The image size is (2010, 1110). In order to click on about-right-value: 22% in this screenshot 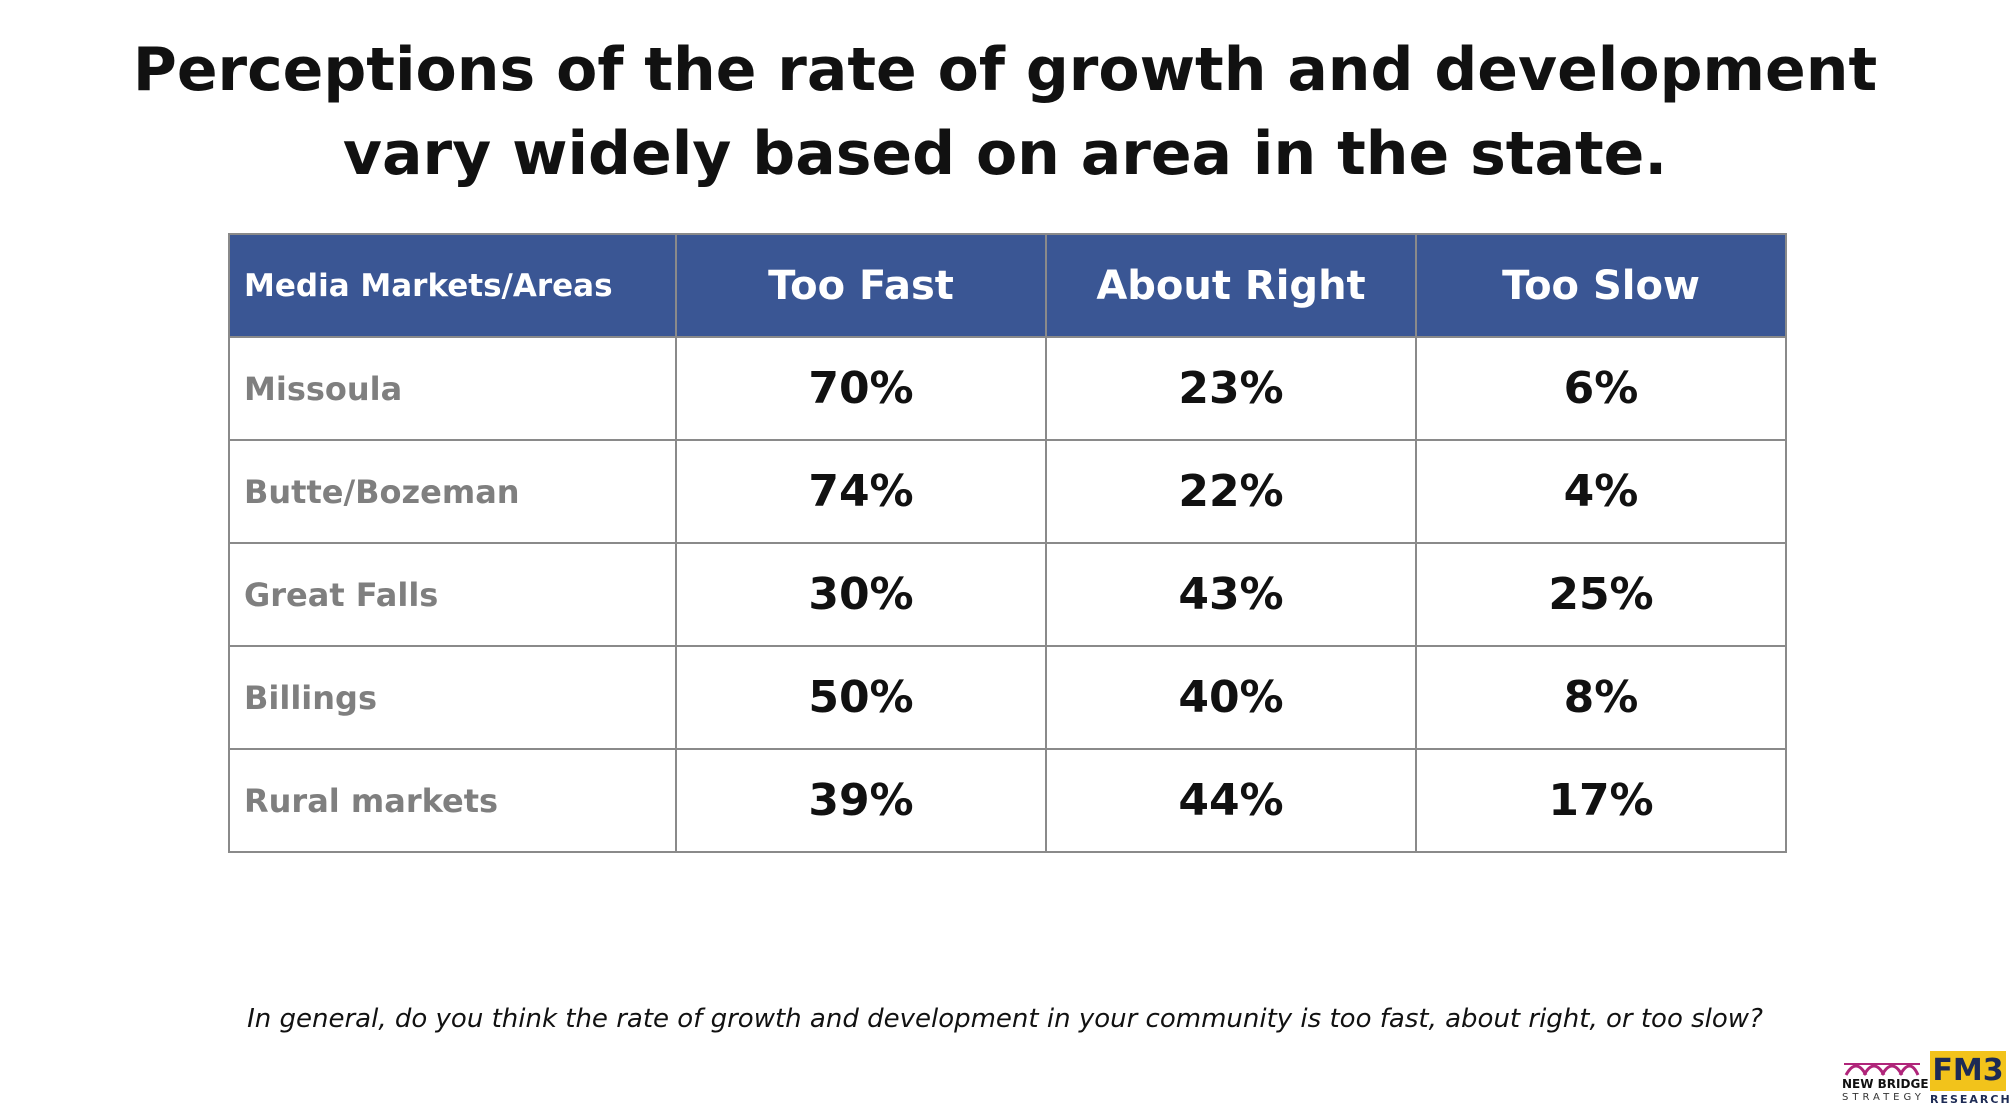, I will do `click(1231, 491)`.